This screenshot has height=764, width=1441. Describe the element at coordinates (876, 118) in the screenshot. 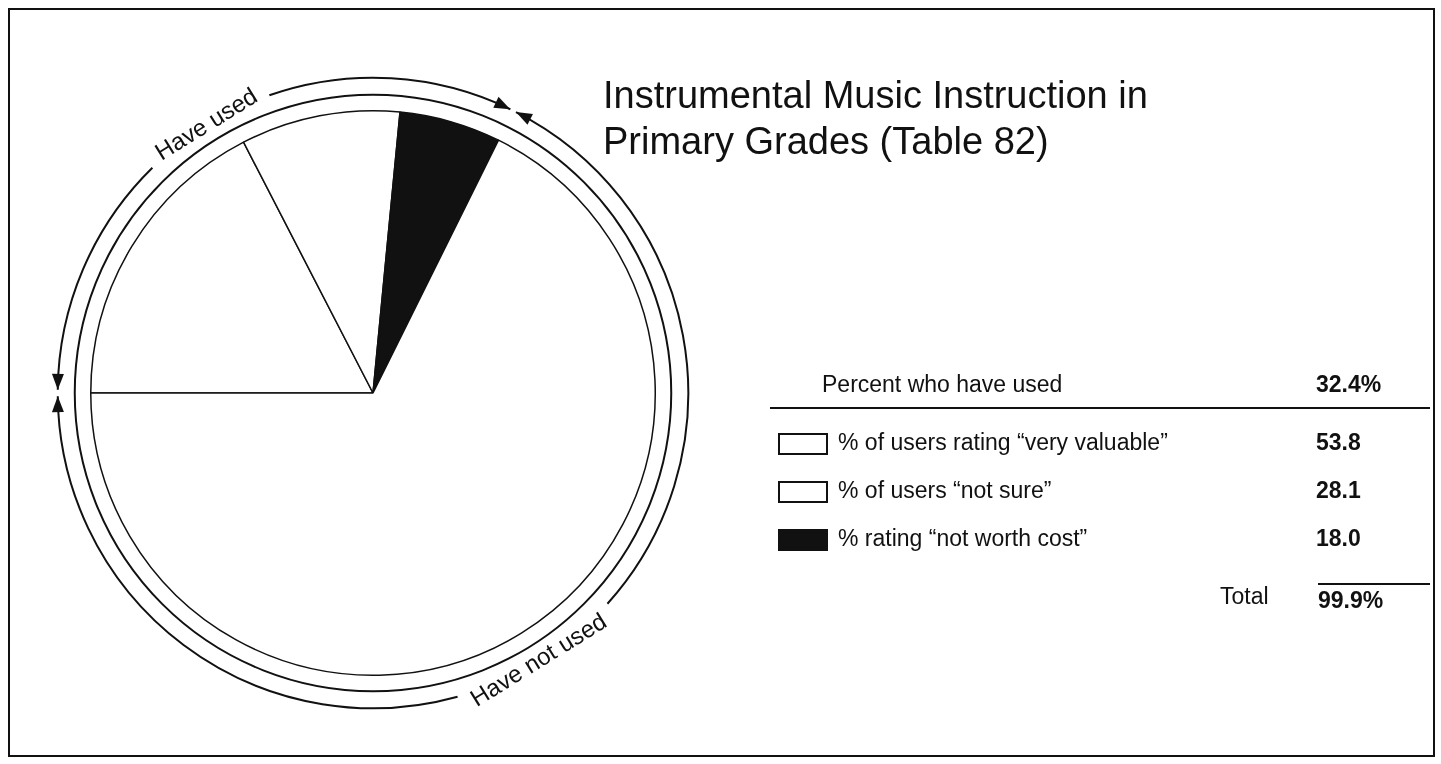

I see `chart-title: Instrumental Music Instruction in Primary Grades (Table 82)` at that location.